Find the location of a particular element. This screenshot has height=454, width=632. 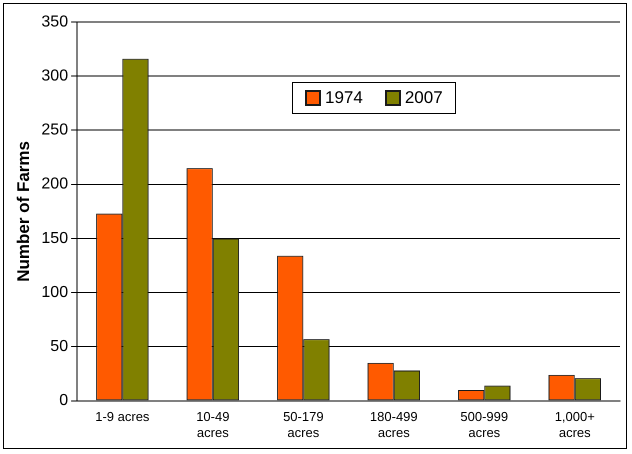

legend-label: 1974 is located at coordinates (344, 98).